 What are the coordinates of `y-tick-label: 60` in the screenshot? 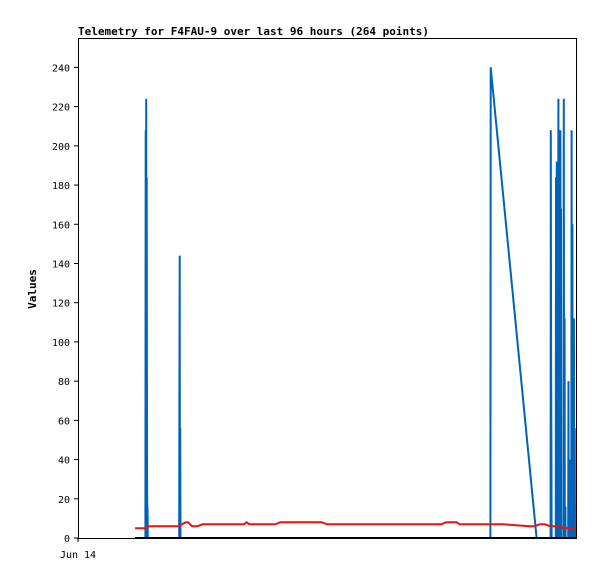 It's located at (64, 421).